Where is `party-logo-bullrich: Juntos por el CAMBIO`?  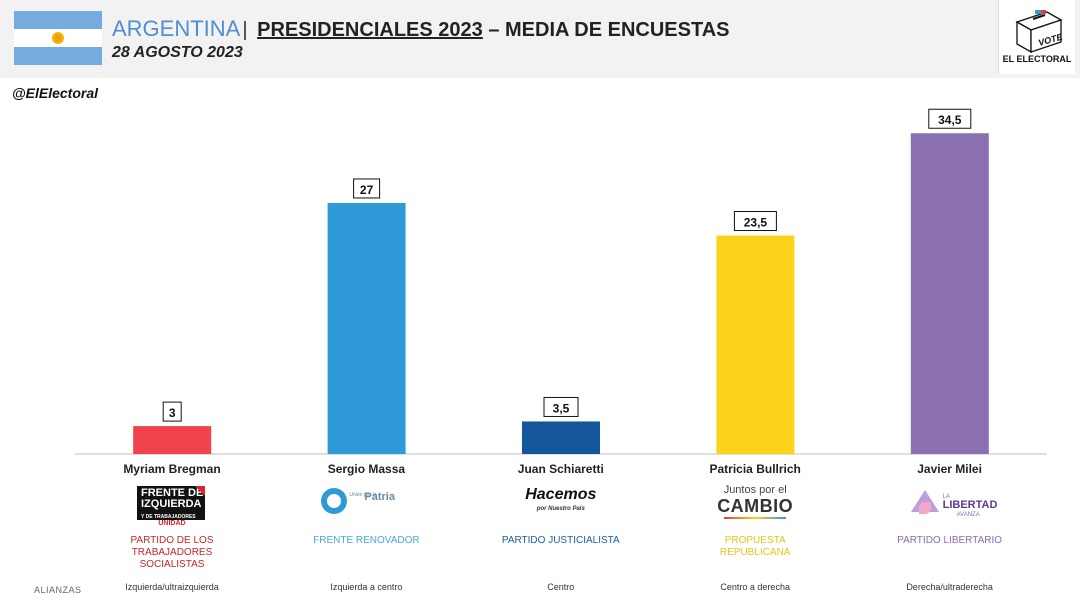
party-logo-bullrich: Juntos por el CAMBIO is located at coordinates (755, 506).